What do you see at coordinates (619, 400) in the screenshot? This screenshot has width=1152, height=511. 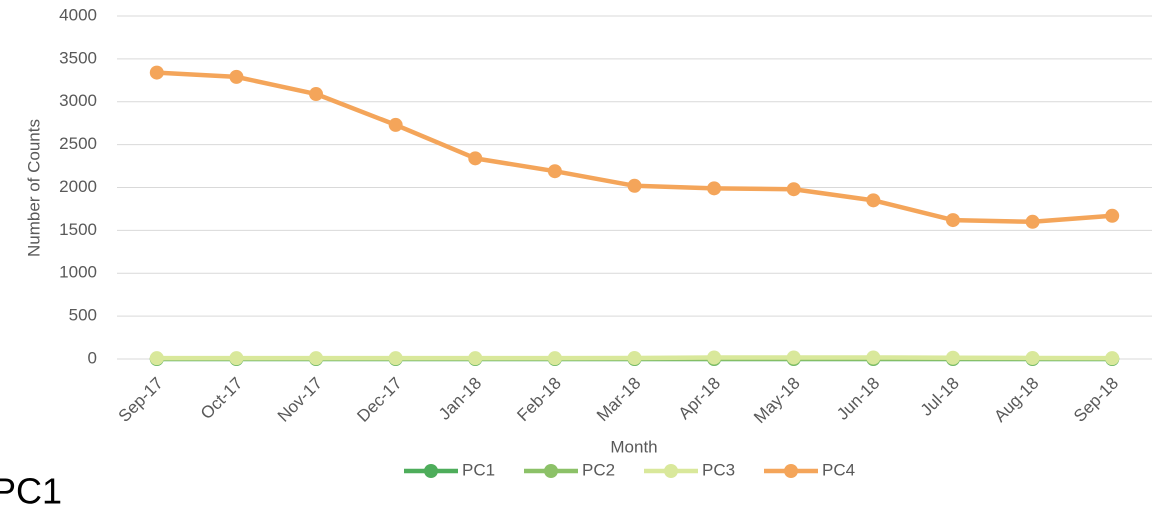 I see `x-tick-label: Mar-18` at bounding box center [619, 400].